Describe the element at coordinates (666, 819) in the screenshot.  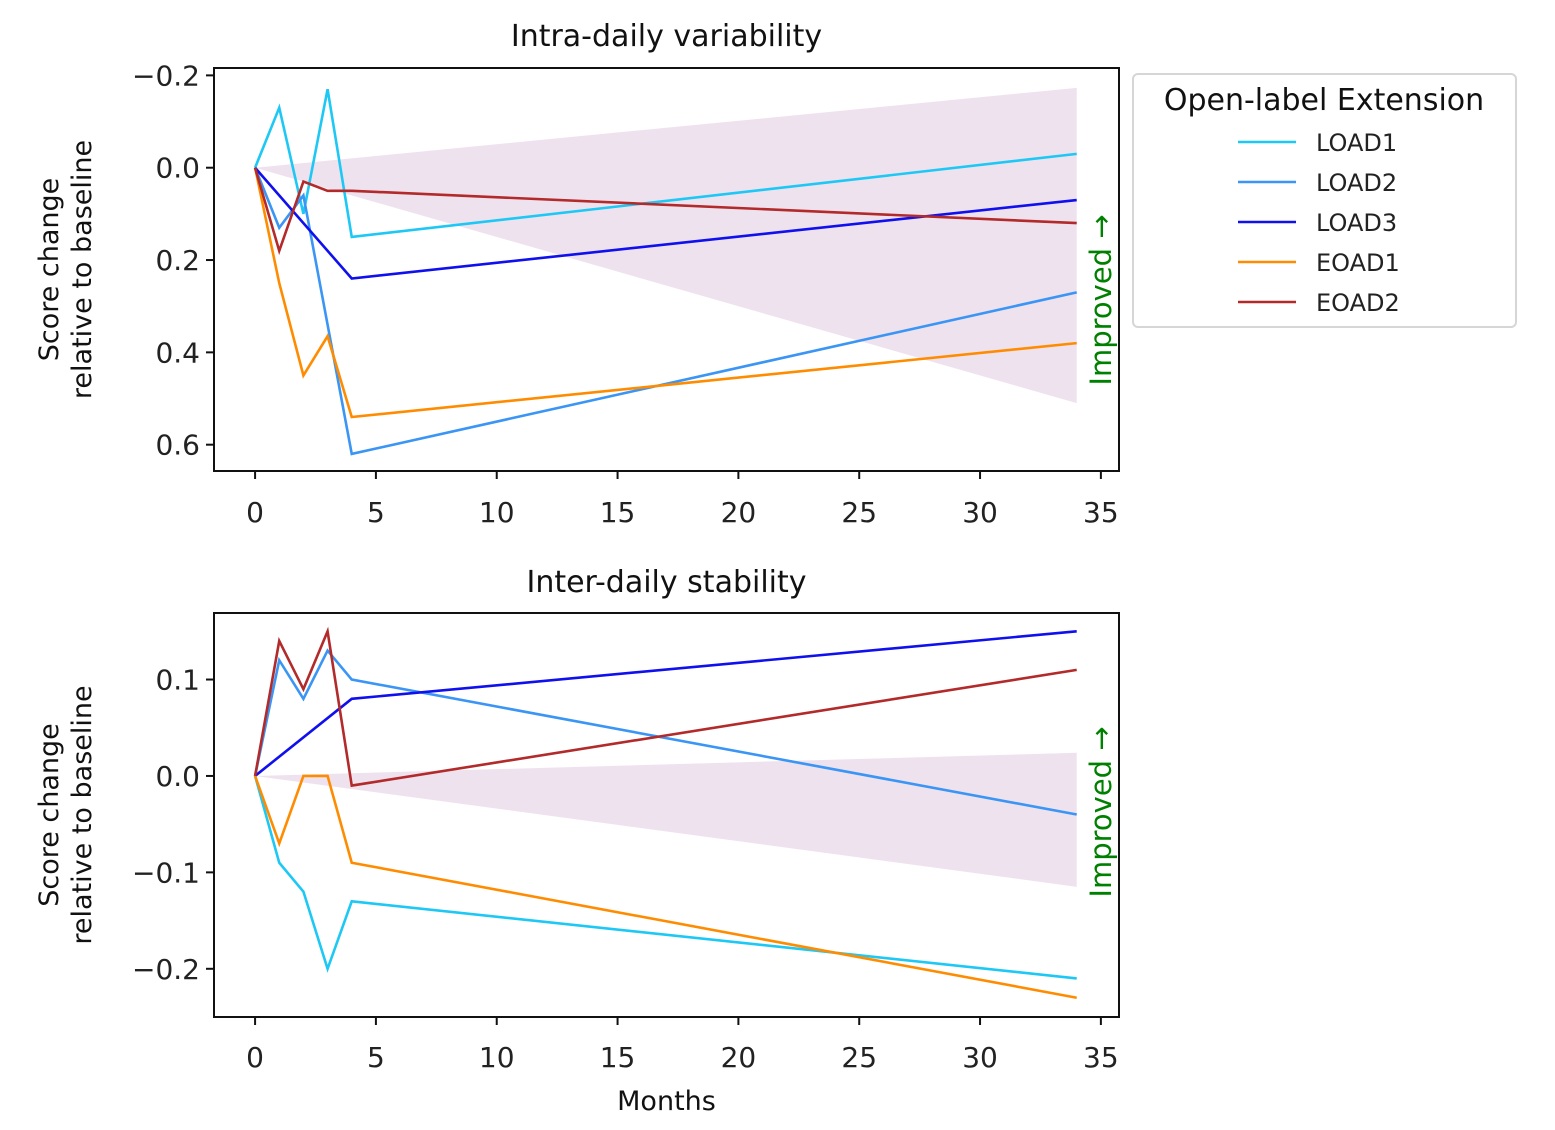
I see `shaded-band` at that location.